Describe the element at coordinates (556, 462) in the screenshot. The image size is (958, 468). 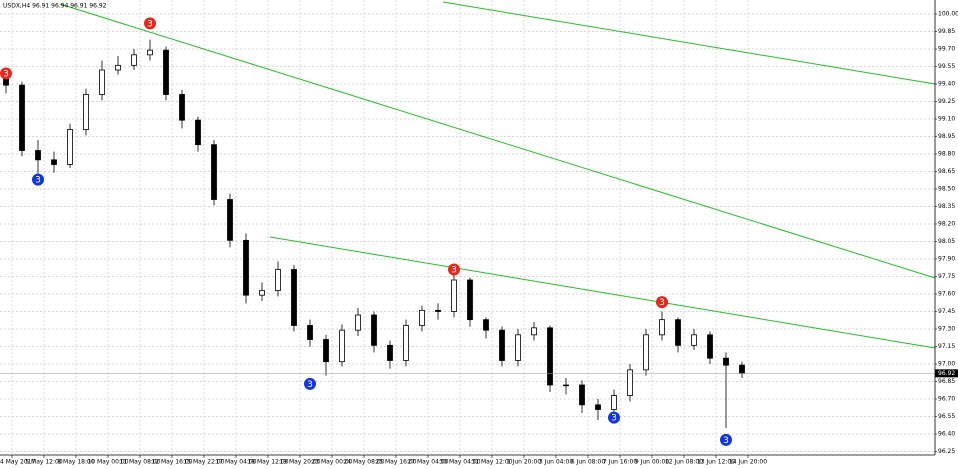
I see `x-tick-label: 3 Jun 04:00` at that location.